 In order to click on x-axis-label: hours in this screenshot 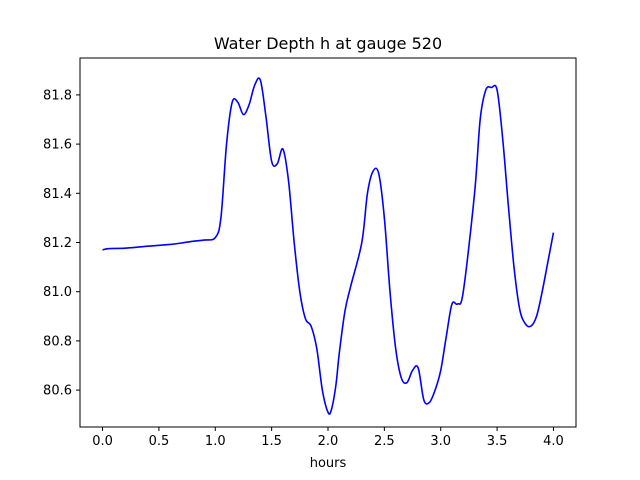, I will do `click(328, 463)`.